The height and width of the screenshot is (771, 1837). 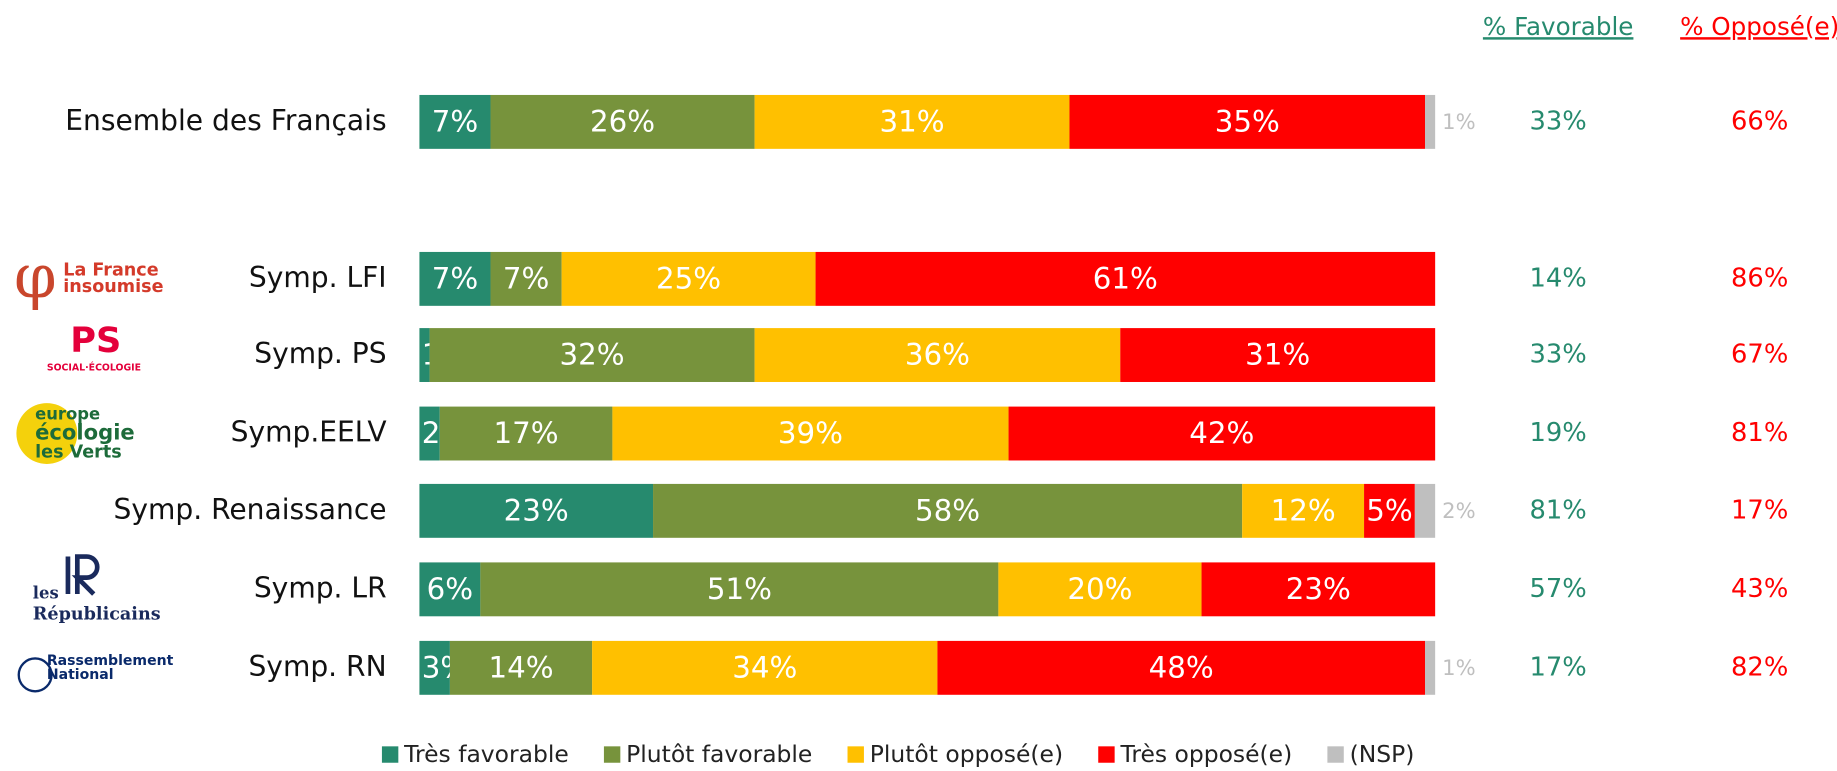 What do you see at coordinates (97, 615) in the screenshot?
I see `logo-text: Républicains` at bounding box center [97, 615].